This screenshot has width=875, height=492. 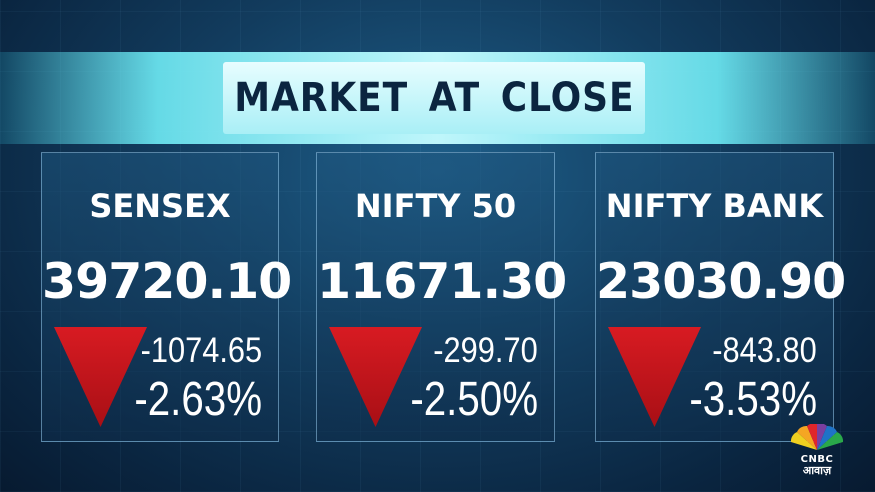 I want to click on index-value: 11671.30, so click(x=442, y=281).